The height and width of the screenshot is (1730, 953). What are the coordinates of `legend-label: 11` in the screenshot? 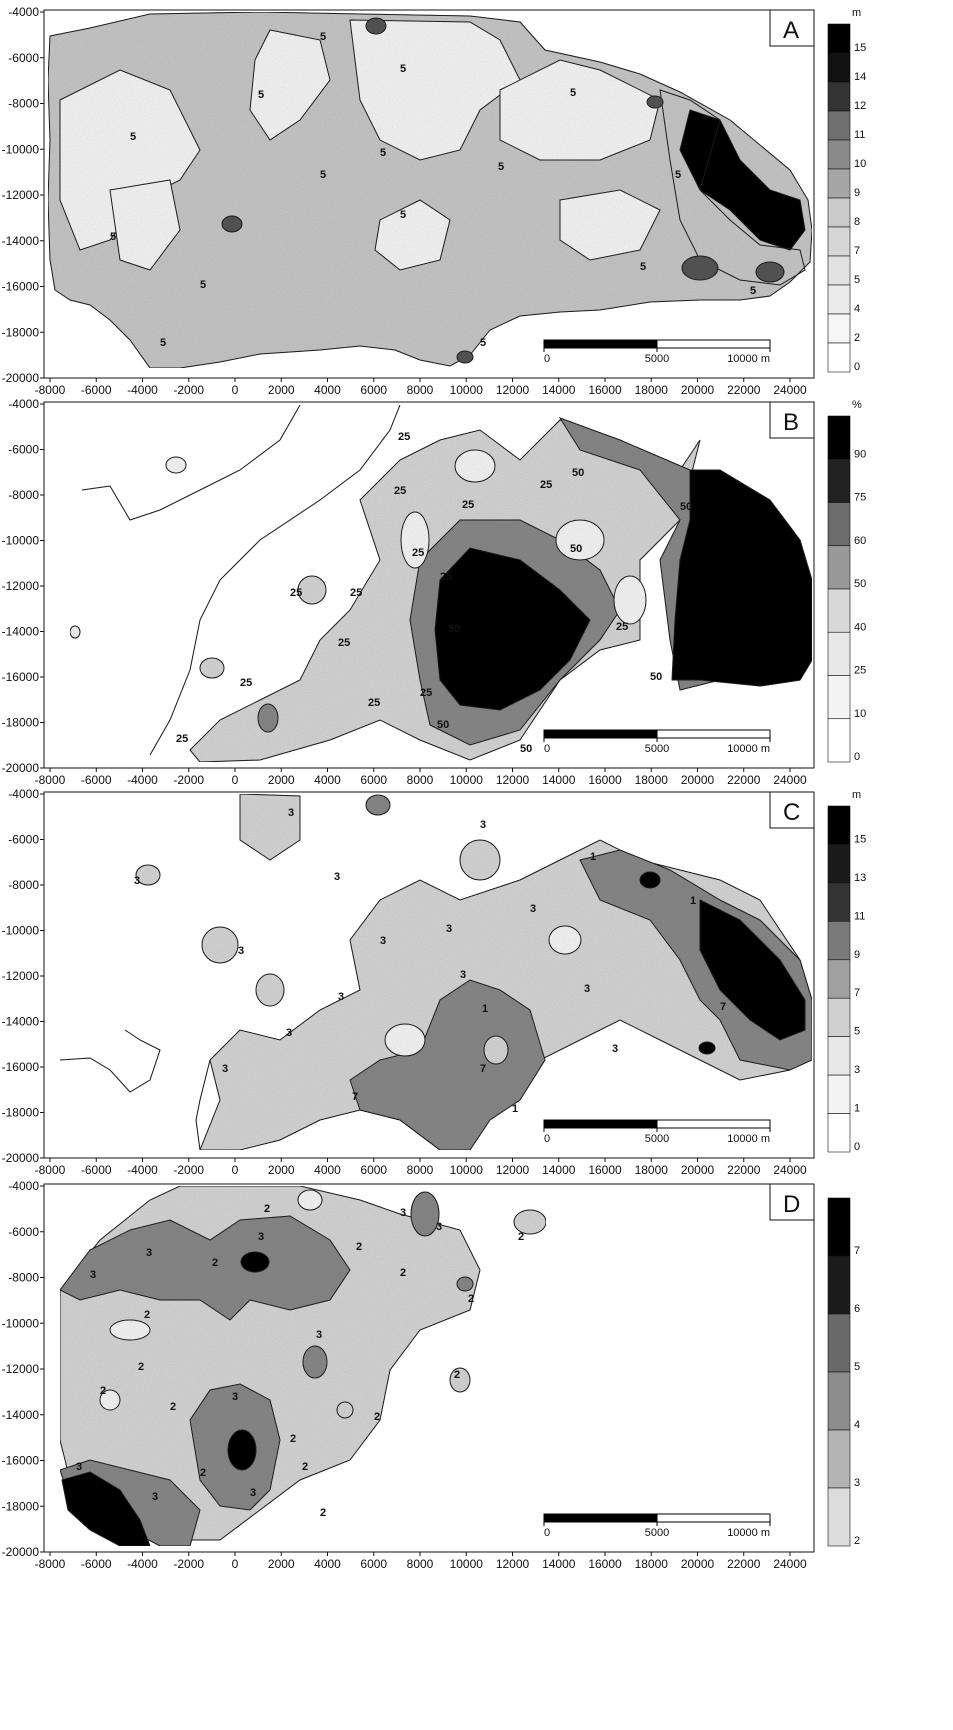 It's located at (859, 916).